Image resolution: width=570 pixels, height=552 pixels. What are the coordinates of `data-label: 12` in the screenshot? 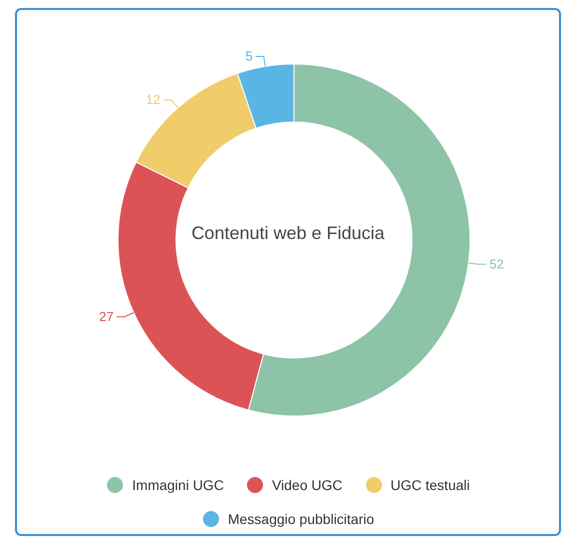 It's located at (153, 100).